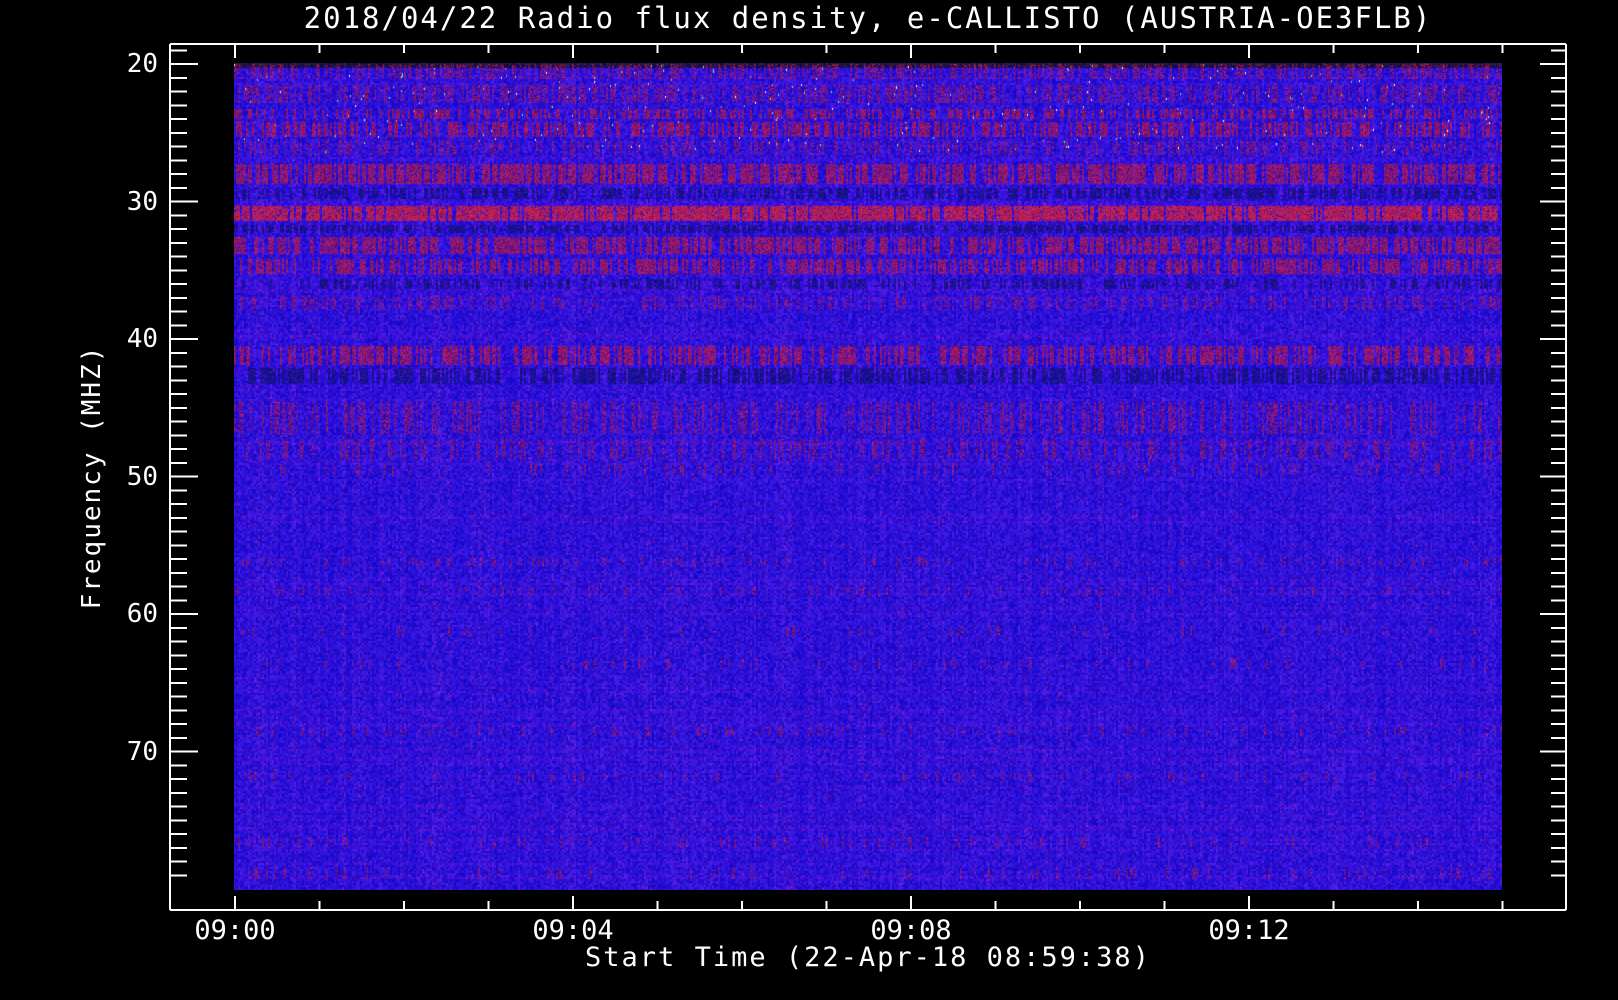  What do you see at coordinates (142, 201) in the screenshot?
I see `y-tick-label: 30` at bounding box center [142, 201].